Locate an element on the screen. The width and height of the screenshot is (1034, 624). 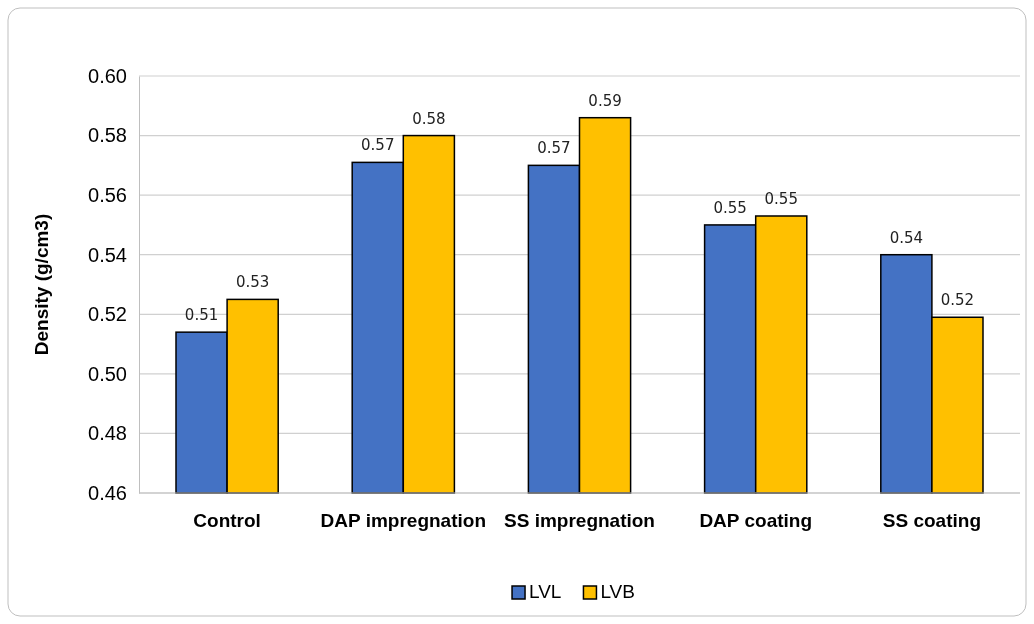
data-label: 0.51 is located at coordinates (201, 315).